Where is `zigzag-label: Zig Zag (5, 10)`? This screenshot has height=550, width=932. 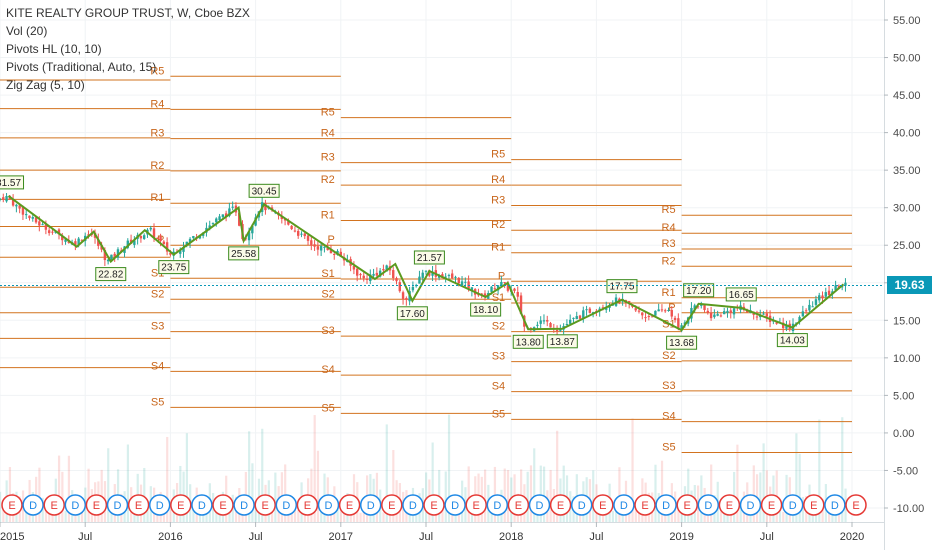 zigzag-label: Zig Zag (5, 10) is located at coordinates (45, 85).